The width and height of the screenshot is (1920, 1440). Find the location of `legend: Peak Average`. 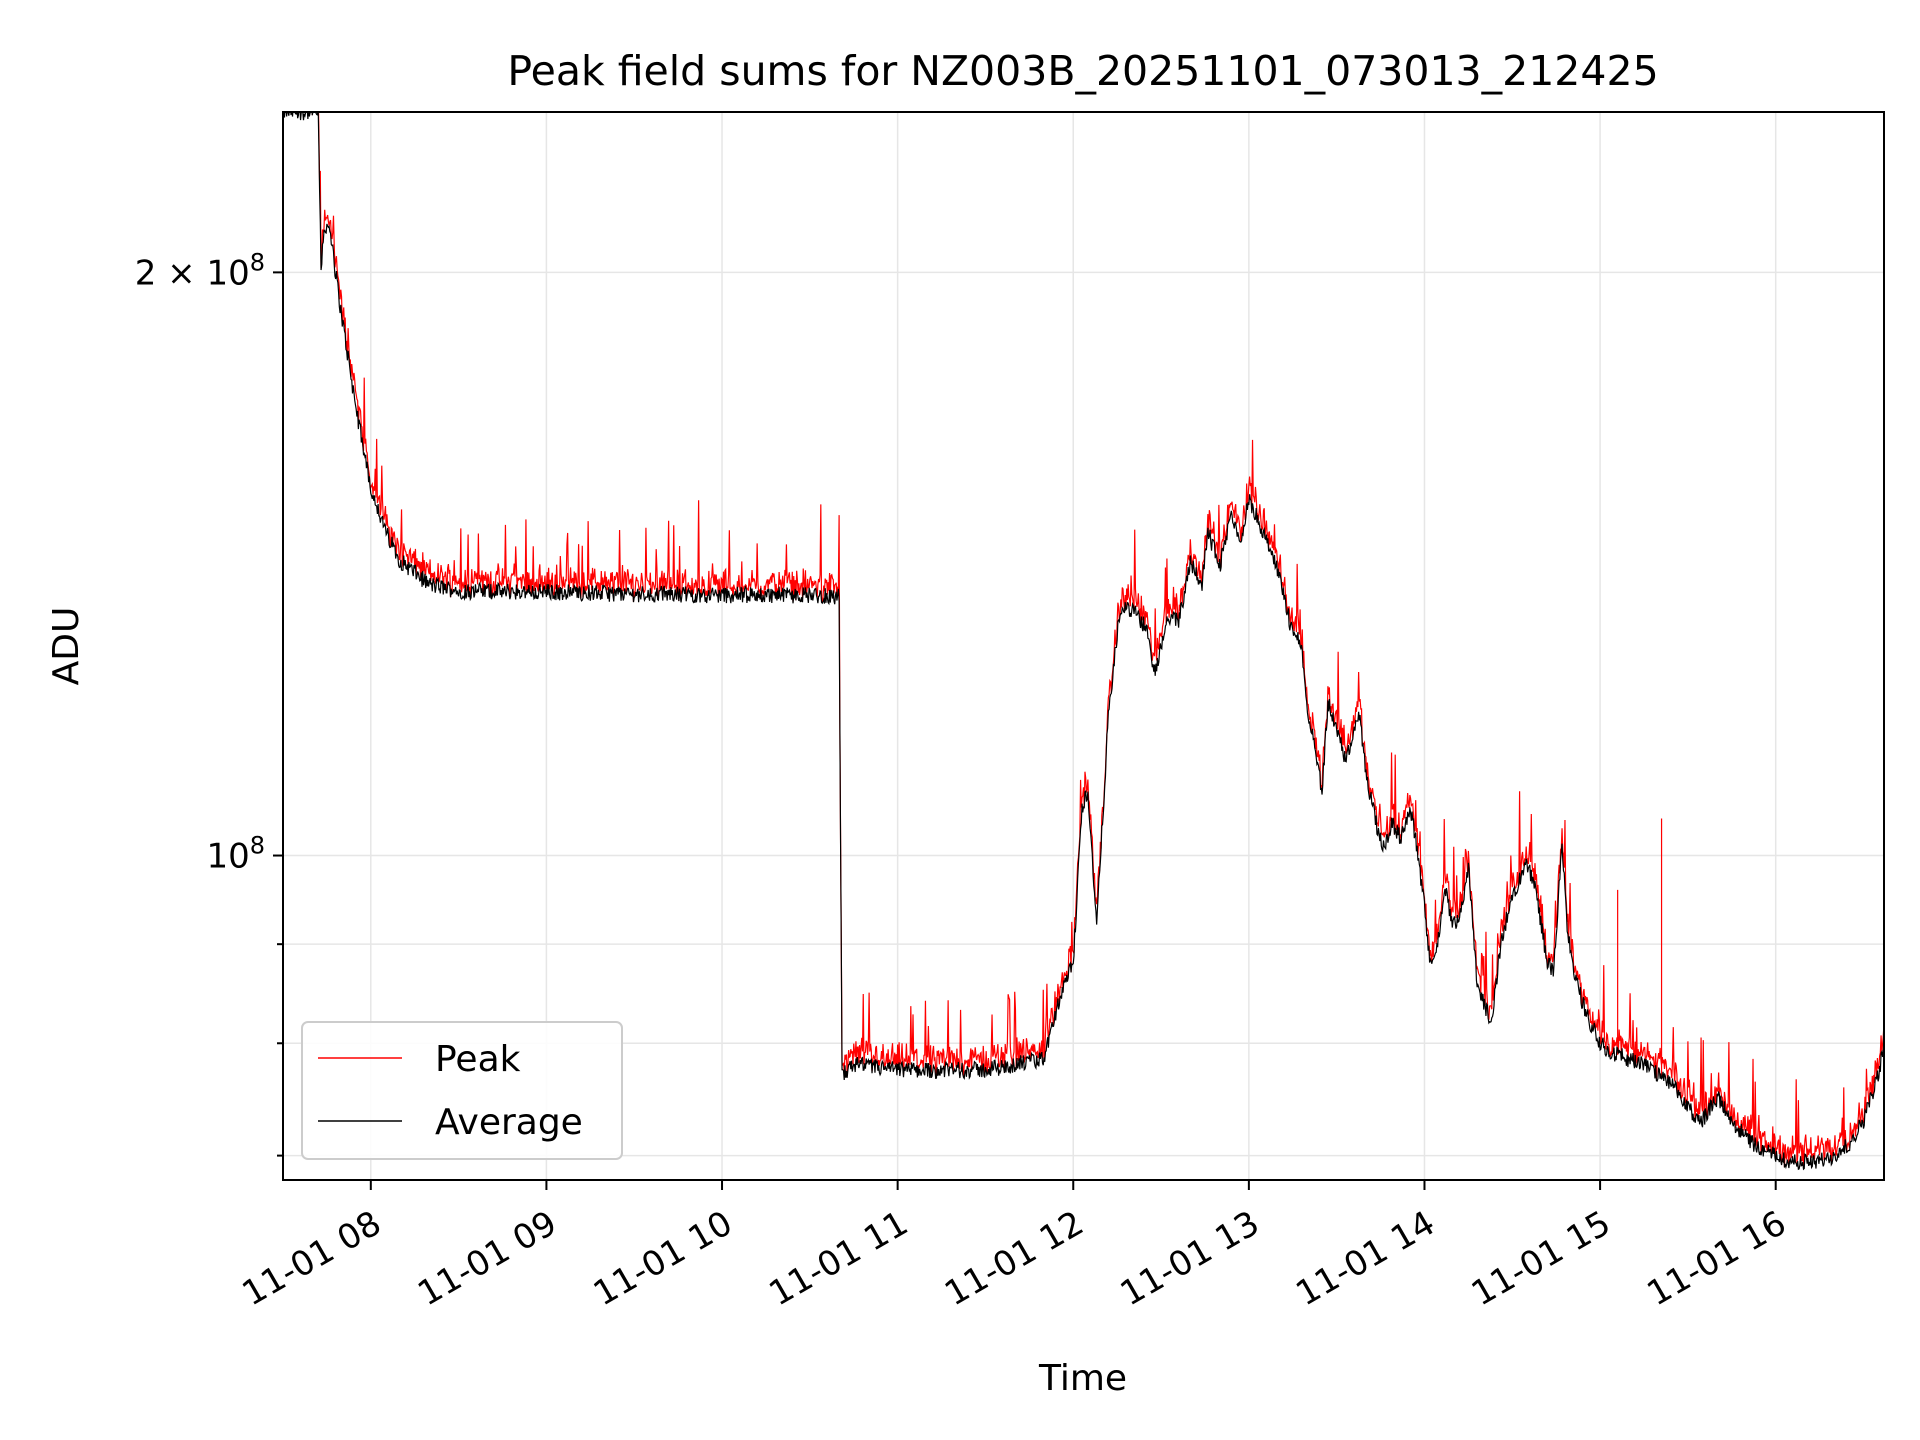

legend: Peak Average is located at coordinates (462, 1090).